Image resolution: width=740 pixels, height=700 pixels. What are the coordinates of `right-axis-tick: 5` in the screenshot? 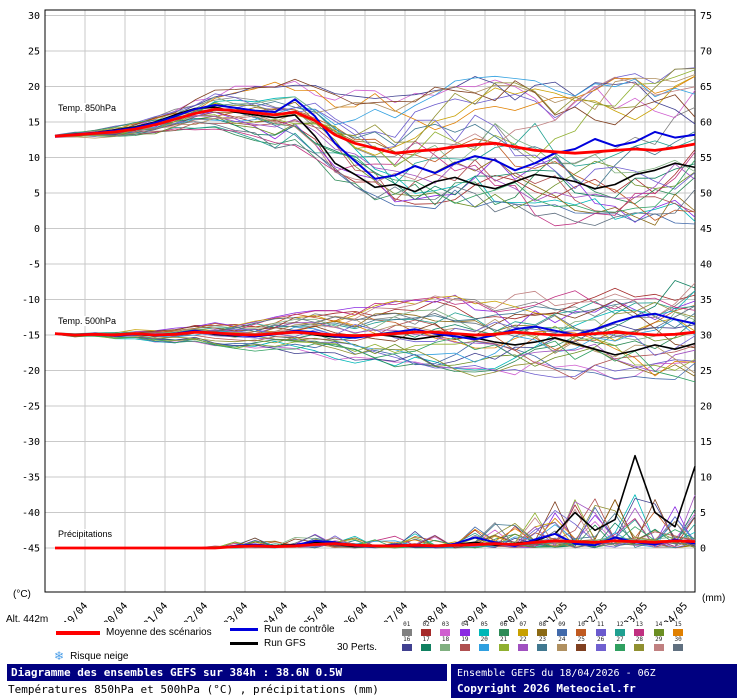 It's located at (703, 513).